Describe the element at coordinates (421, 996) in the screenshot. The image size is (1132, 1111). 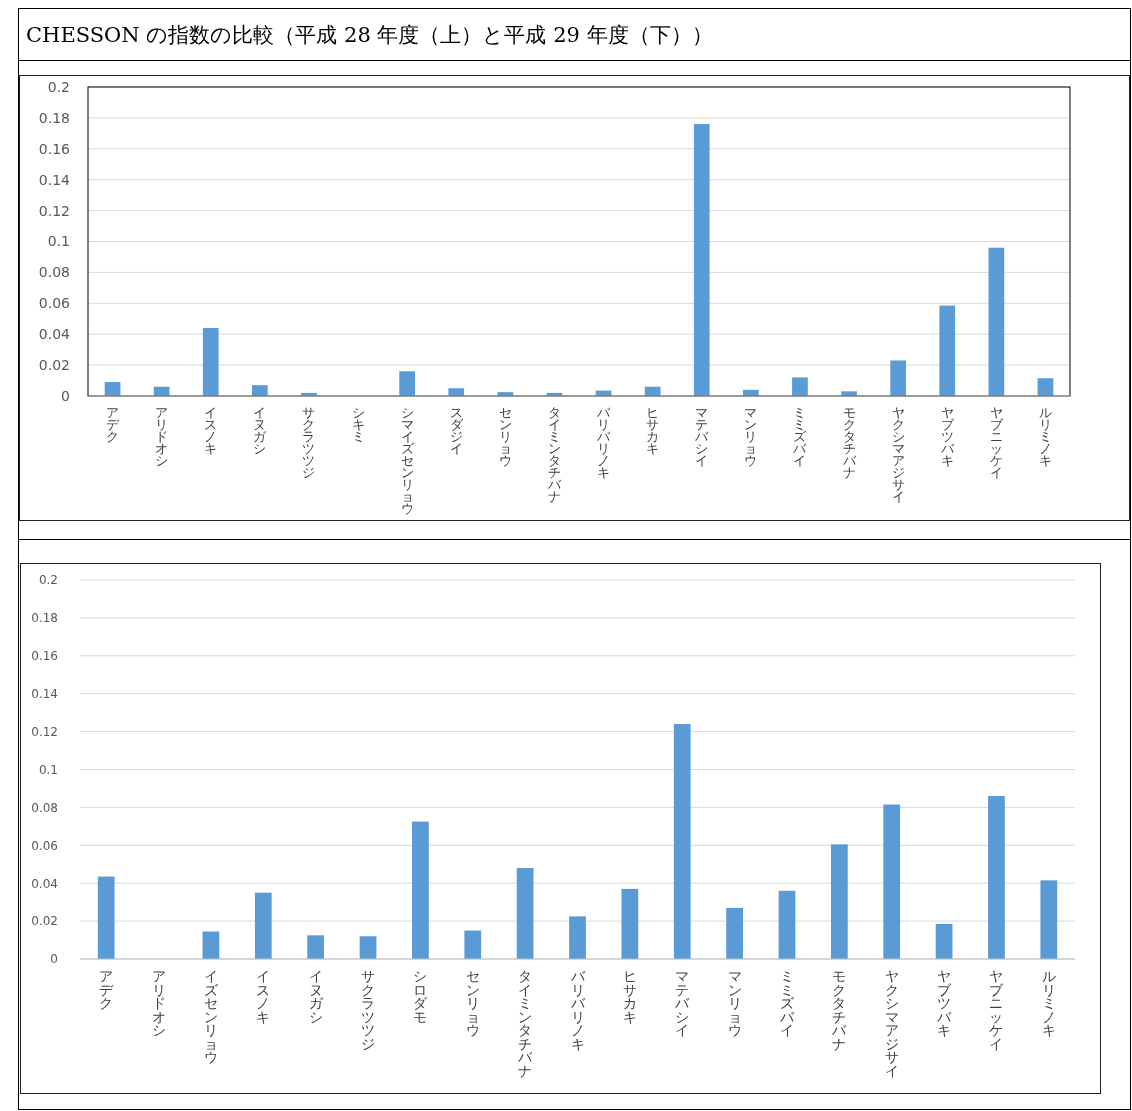
I see `x-tick-label: シロダモ` at that location.